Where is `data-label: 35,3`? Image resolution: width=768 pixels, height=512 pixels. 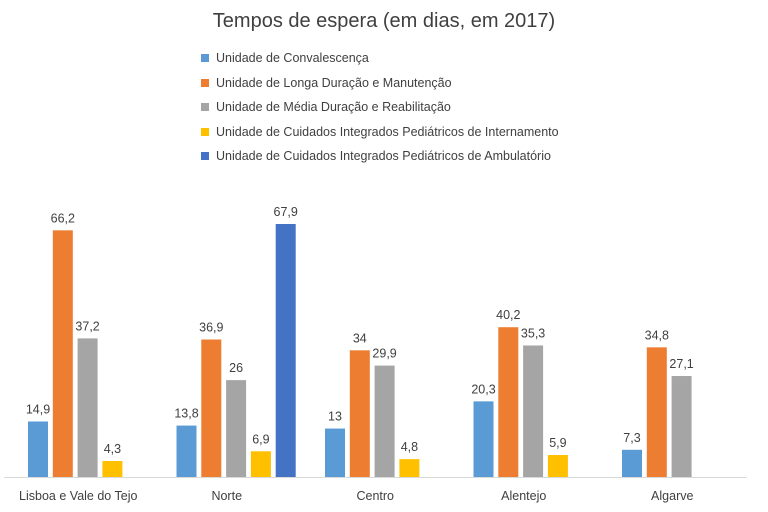
data-label: 35,3 is located at coordinates (533, 333).